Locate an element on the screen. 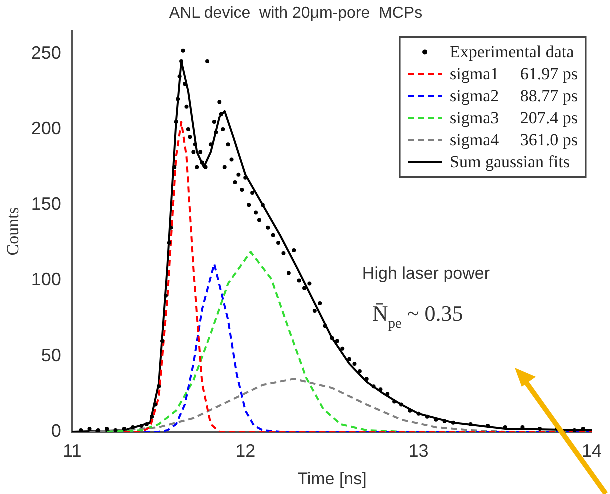 This screenshot has height=494, width=610. chart-title: ANL device with 20μm-pore MCPs is located at coordinates (296, 13).